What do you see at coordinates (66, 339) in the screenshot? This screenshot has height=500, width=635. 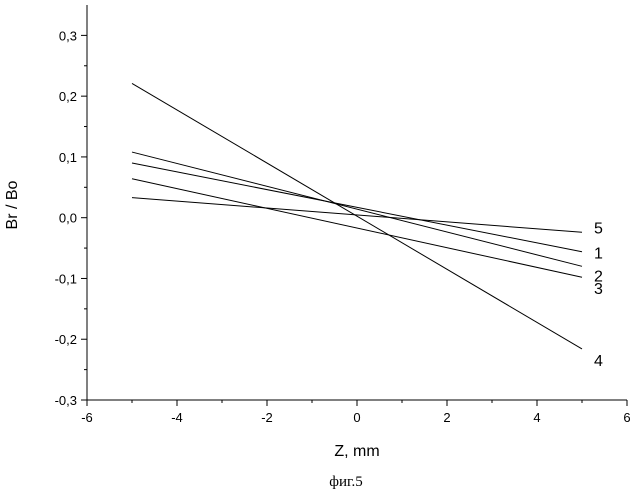 I see `y-tick-label: -0,2` at bounding box center [66, 339].